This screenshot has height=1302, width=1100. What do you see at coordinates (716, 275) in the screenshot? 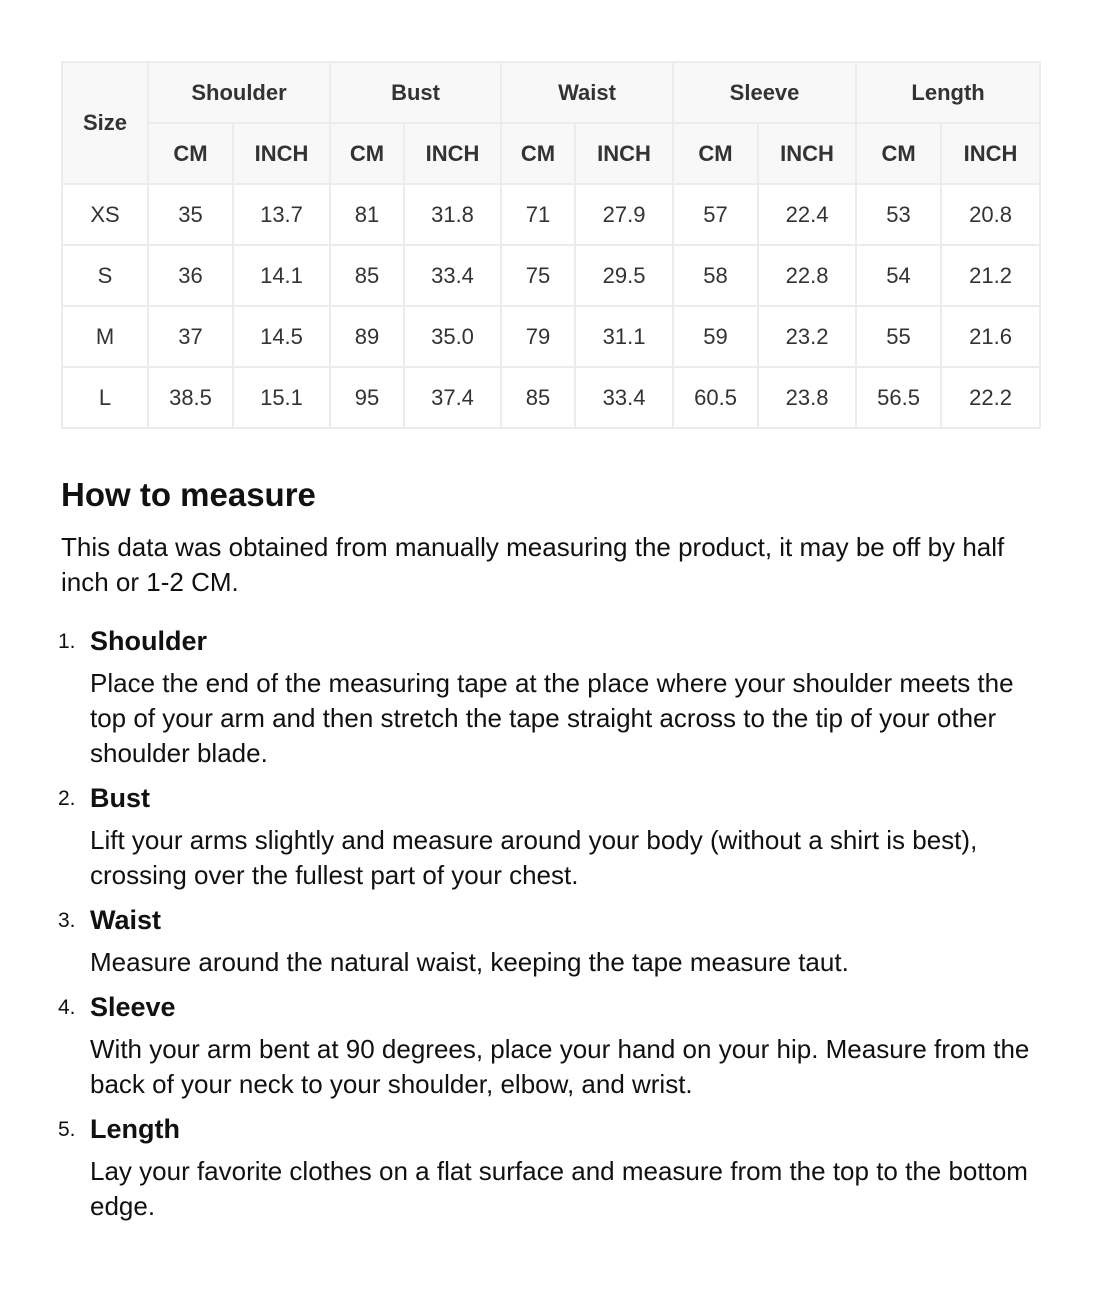
I see `value-cell: 58` at bounding box center [716, 275].